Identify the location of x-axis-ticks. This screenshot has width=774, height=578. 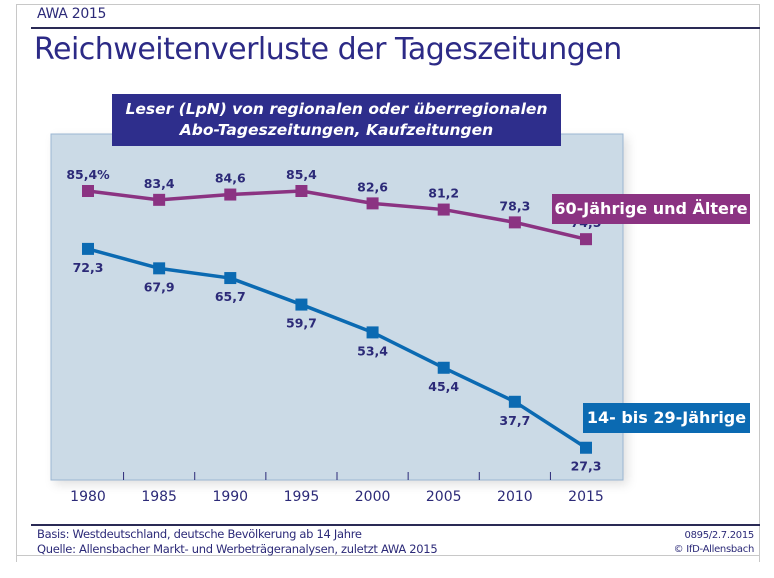
(337, 476).